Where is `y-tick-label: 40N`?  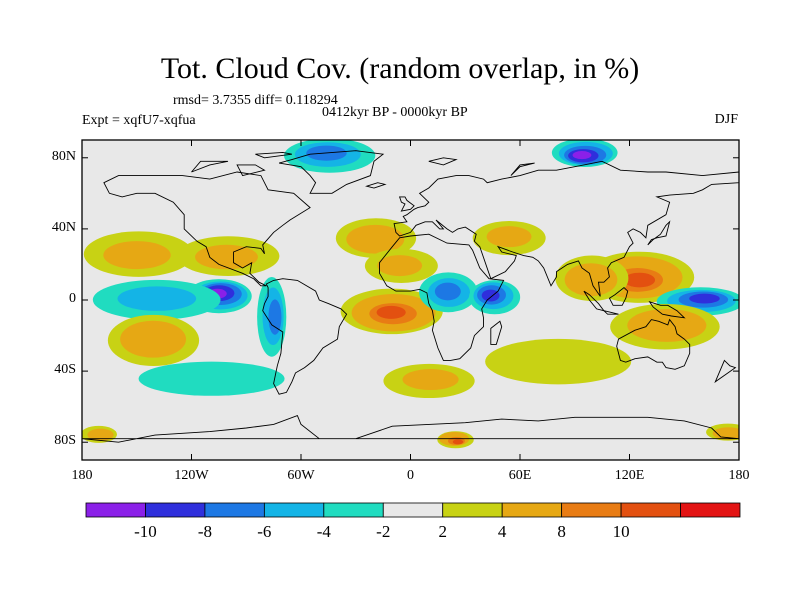 y-tick-label: 40N is located at coordinates (63, 227).